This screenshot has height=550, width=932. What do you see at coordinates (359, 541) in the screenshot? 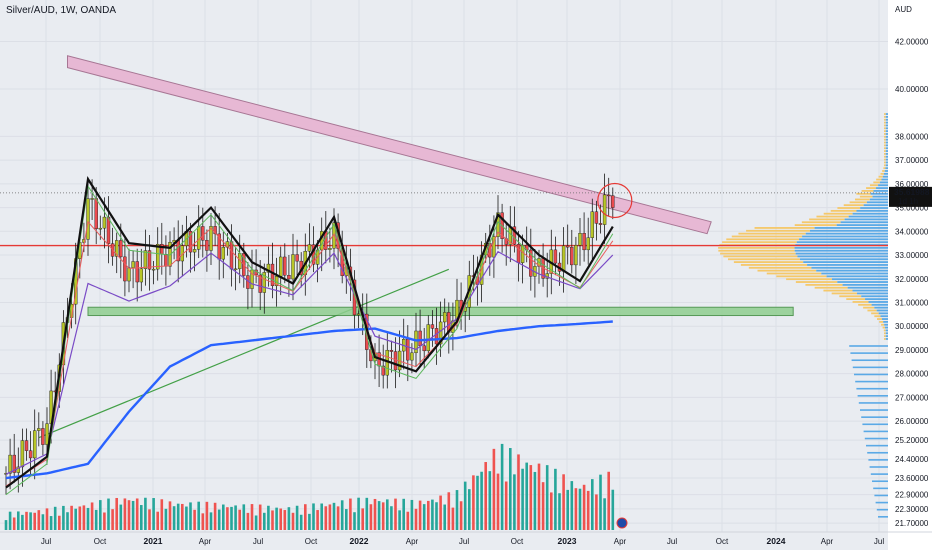
I see `x-tick-label: 2022` at bounding box center [359, 541].